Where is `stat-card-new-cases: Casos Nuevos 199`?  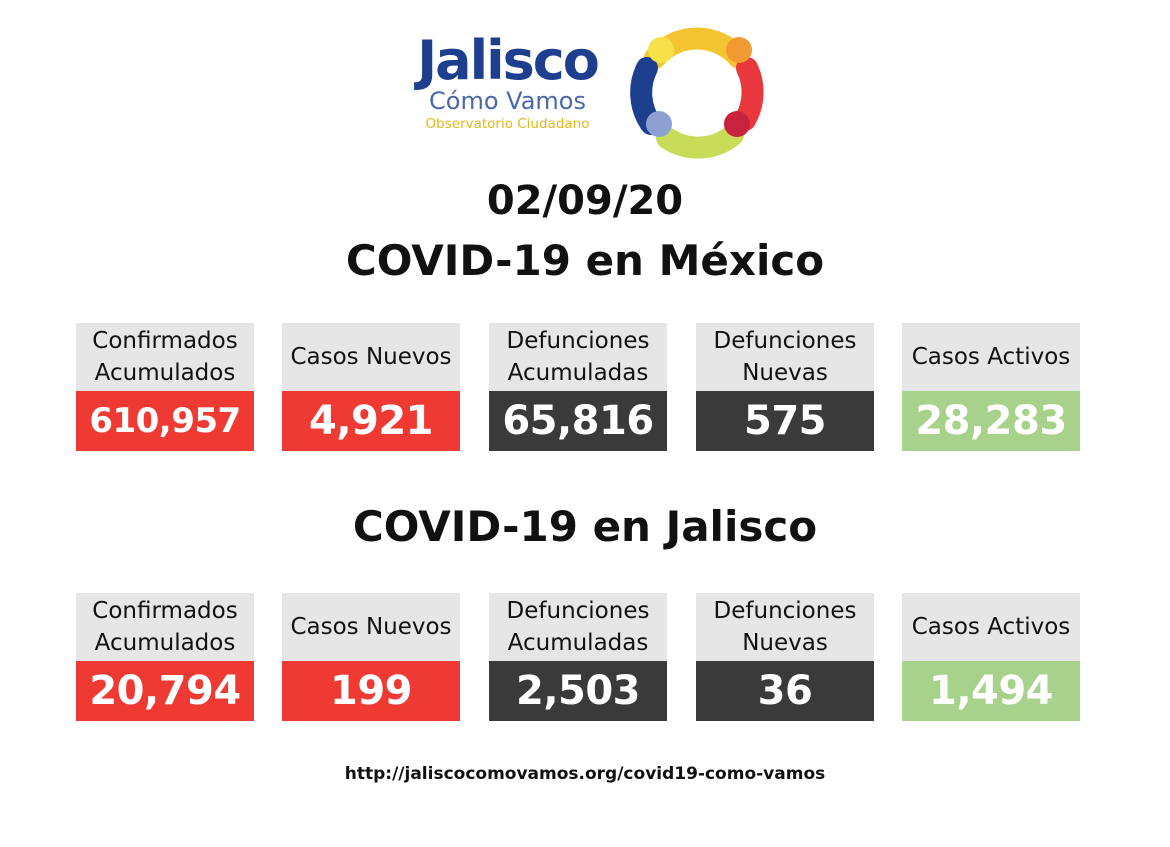
stat-card-new-cases: Casos Nuevos 199 is located at coordinates (371, 657).